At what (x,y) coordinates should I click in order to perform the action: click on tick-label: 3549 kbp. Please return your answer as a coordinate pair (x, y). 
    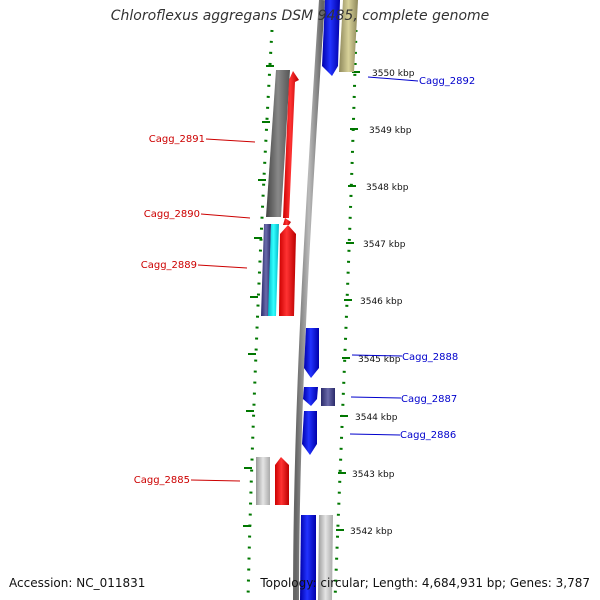
    Looking at the image, I should click on (390, 131).